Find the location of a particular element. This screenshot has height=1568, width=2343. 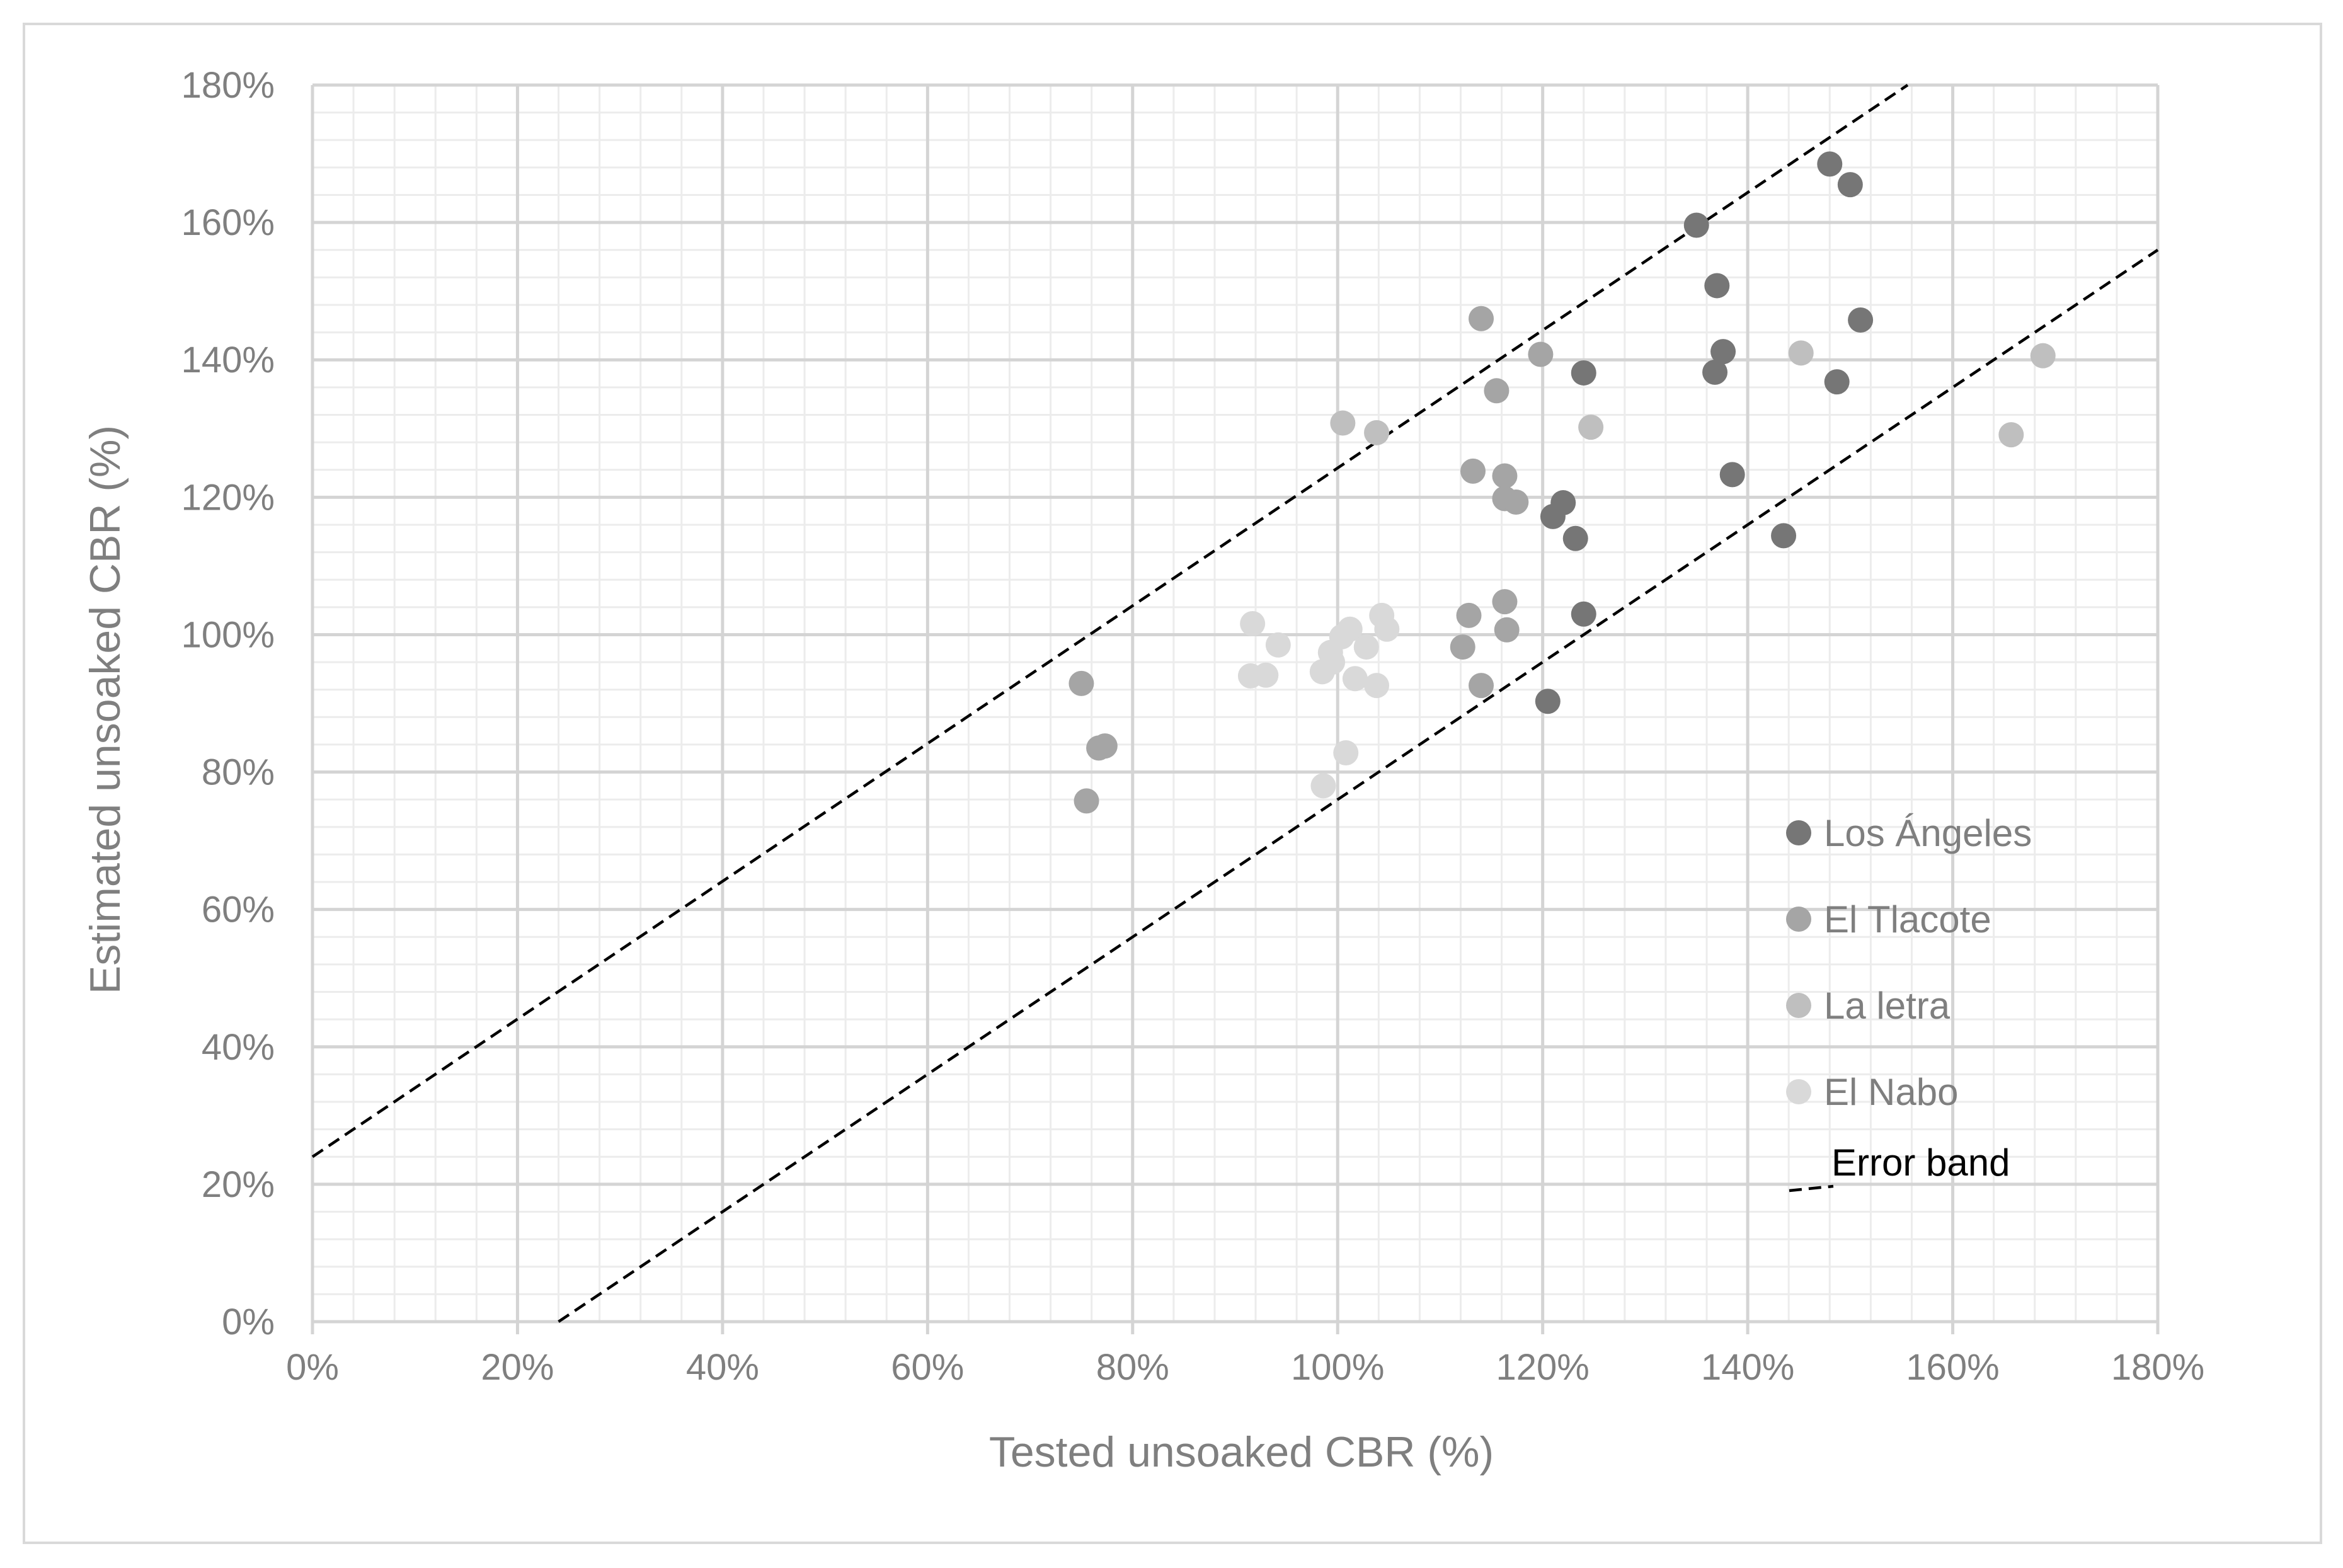

x-tick-label: 0% is located at coordinates (312, 1367).